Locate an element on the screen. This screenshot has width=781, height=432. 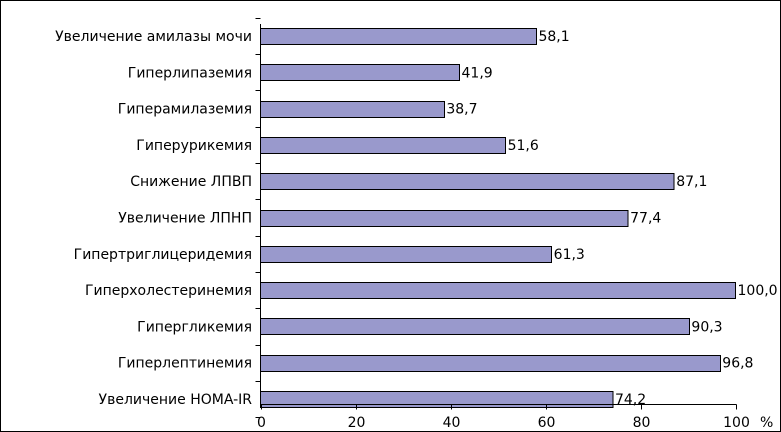
category-label: Гипергликемия is located at coordinates (194, 327).